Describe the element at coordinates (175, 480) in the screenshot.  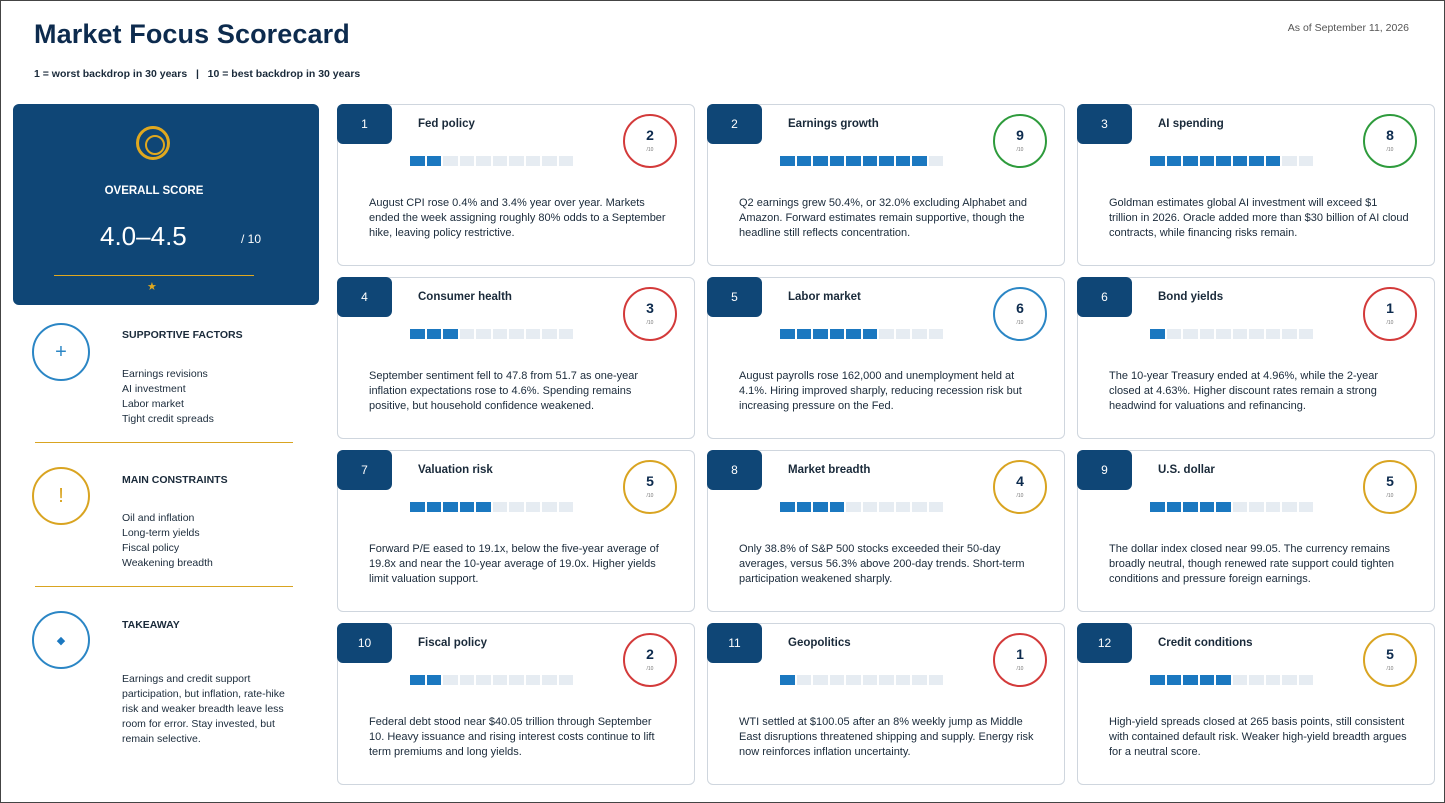
I see `main-constraints-title: MAIN CONSTRAINTS` at that location.